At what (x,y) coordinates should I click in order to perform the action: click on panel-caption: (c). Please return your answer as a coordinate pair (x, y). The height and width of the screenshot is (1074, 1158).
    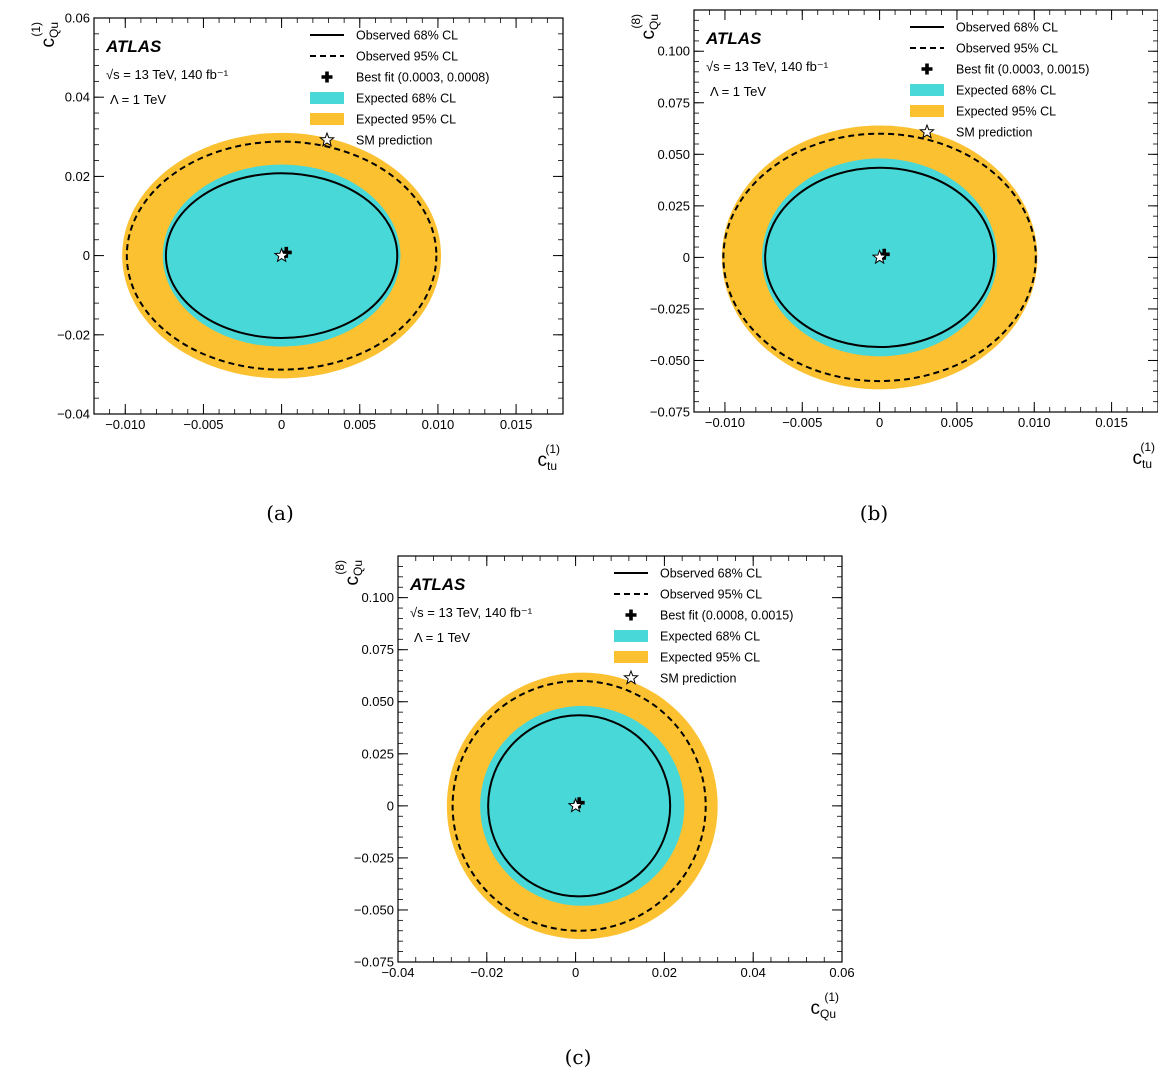
    Looking at the image, I should click on (578, 1057).